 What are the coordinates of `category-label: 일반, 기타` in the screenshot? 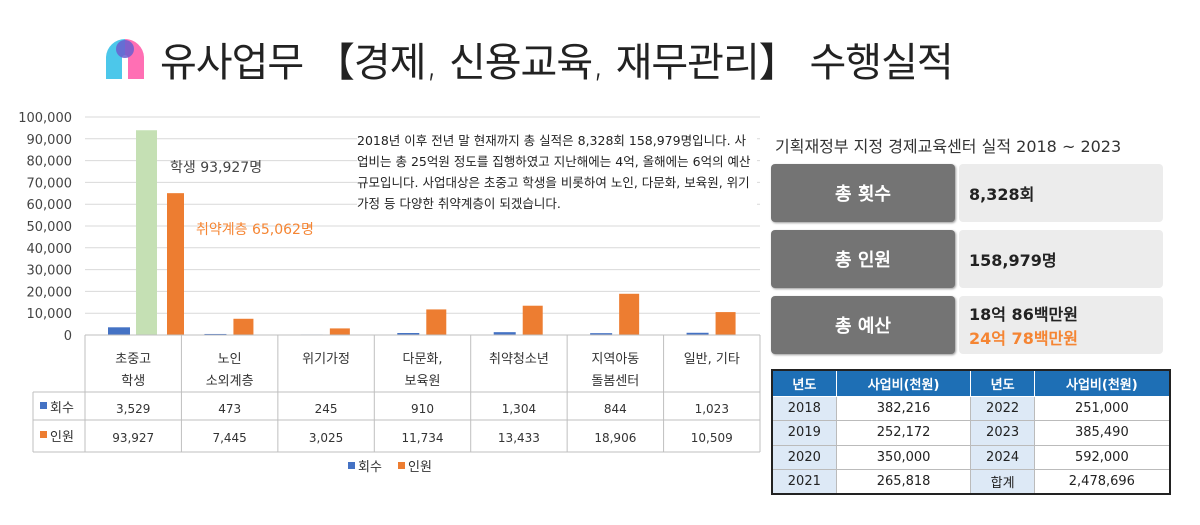 It's located at (712, 359).